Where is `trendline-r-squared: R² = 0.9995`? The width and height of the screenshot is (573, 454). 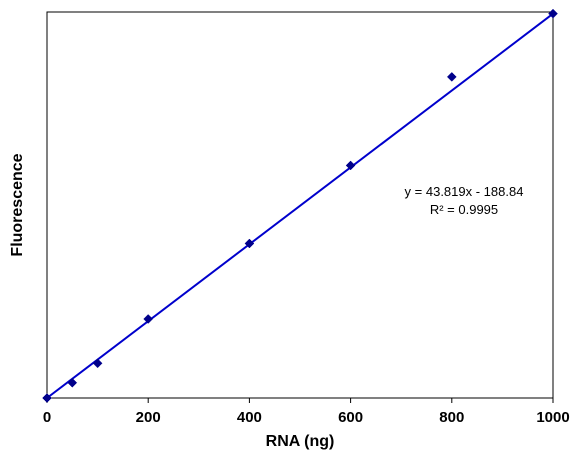
trendline-r-squared: R² = 0.9995 is located at coordinates (464, 209).